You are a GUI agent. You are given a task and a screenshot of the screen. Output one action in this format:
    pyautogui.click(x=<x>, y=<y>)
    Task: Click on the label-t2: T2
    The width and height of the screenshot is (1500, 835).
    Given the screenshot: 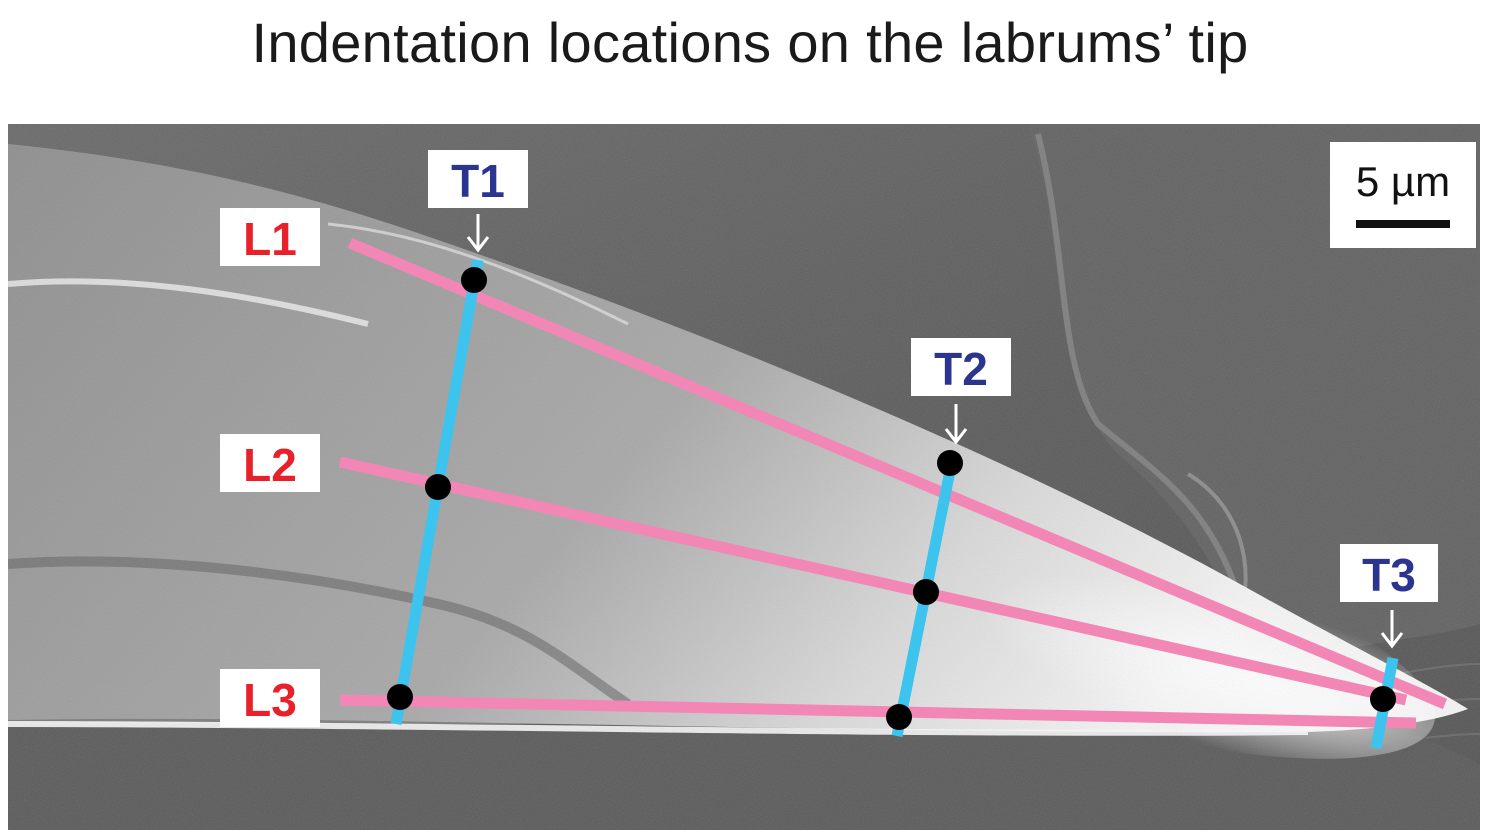 What is the action you would take?
    pyautogui.click(x=961, y=367)
    